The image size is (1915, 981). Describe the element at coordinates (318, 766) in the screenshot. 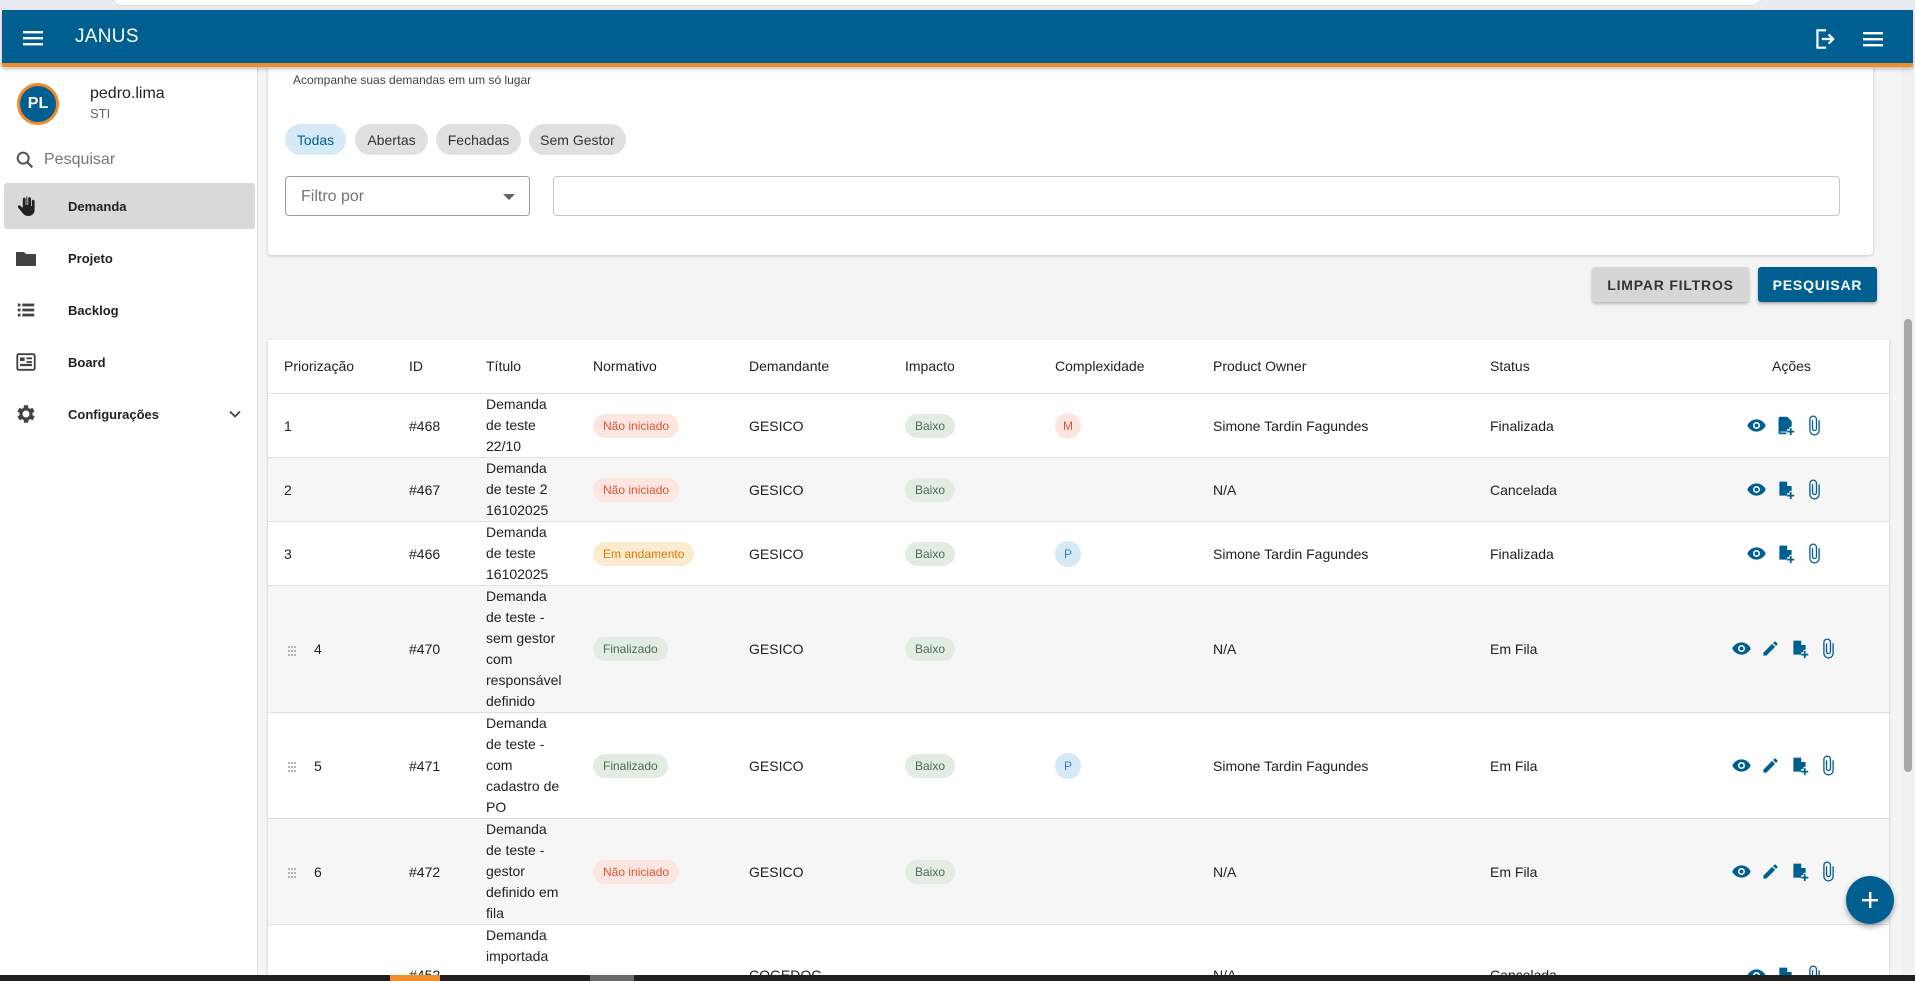

I see `cell-priority: 5` at that location.